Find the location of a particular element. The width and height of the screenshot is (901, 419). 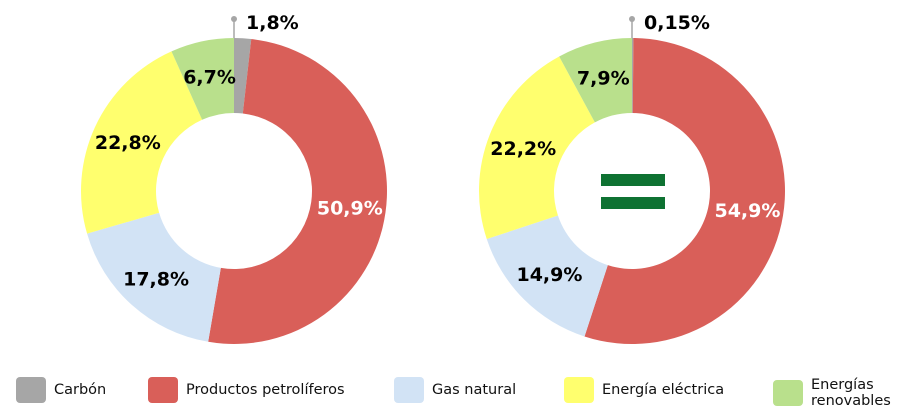

legend-label: Carbón is located at coordinates (80, 390).